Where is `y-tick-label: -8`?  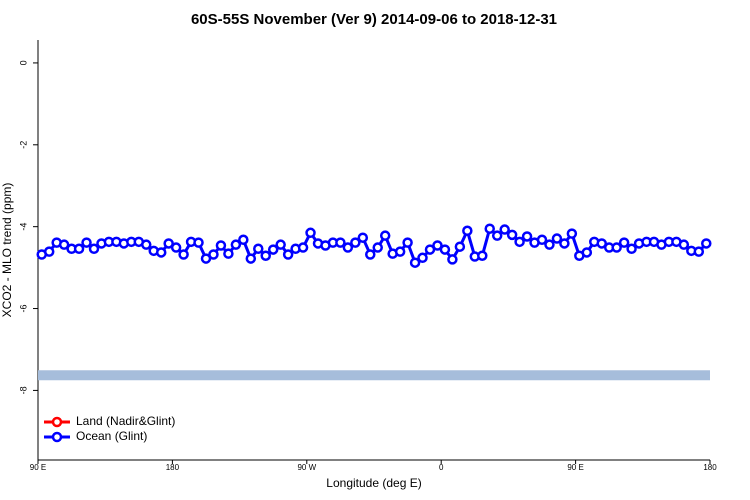
y-tick-label: -8 is located at coordinates (23, 390).